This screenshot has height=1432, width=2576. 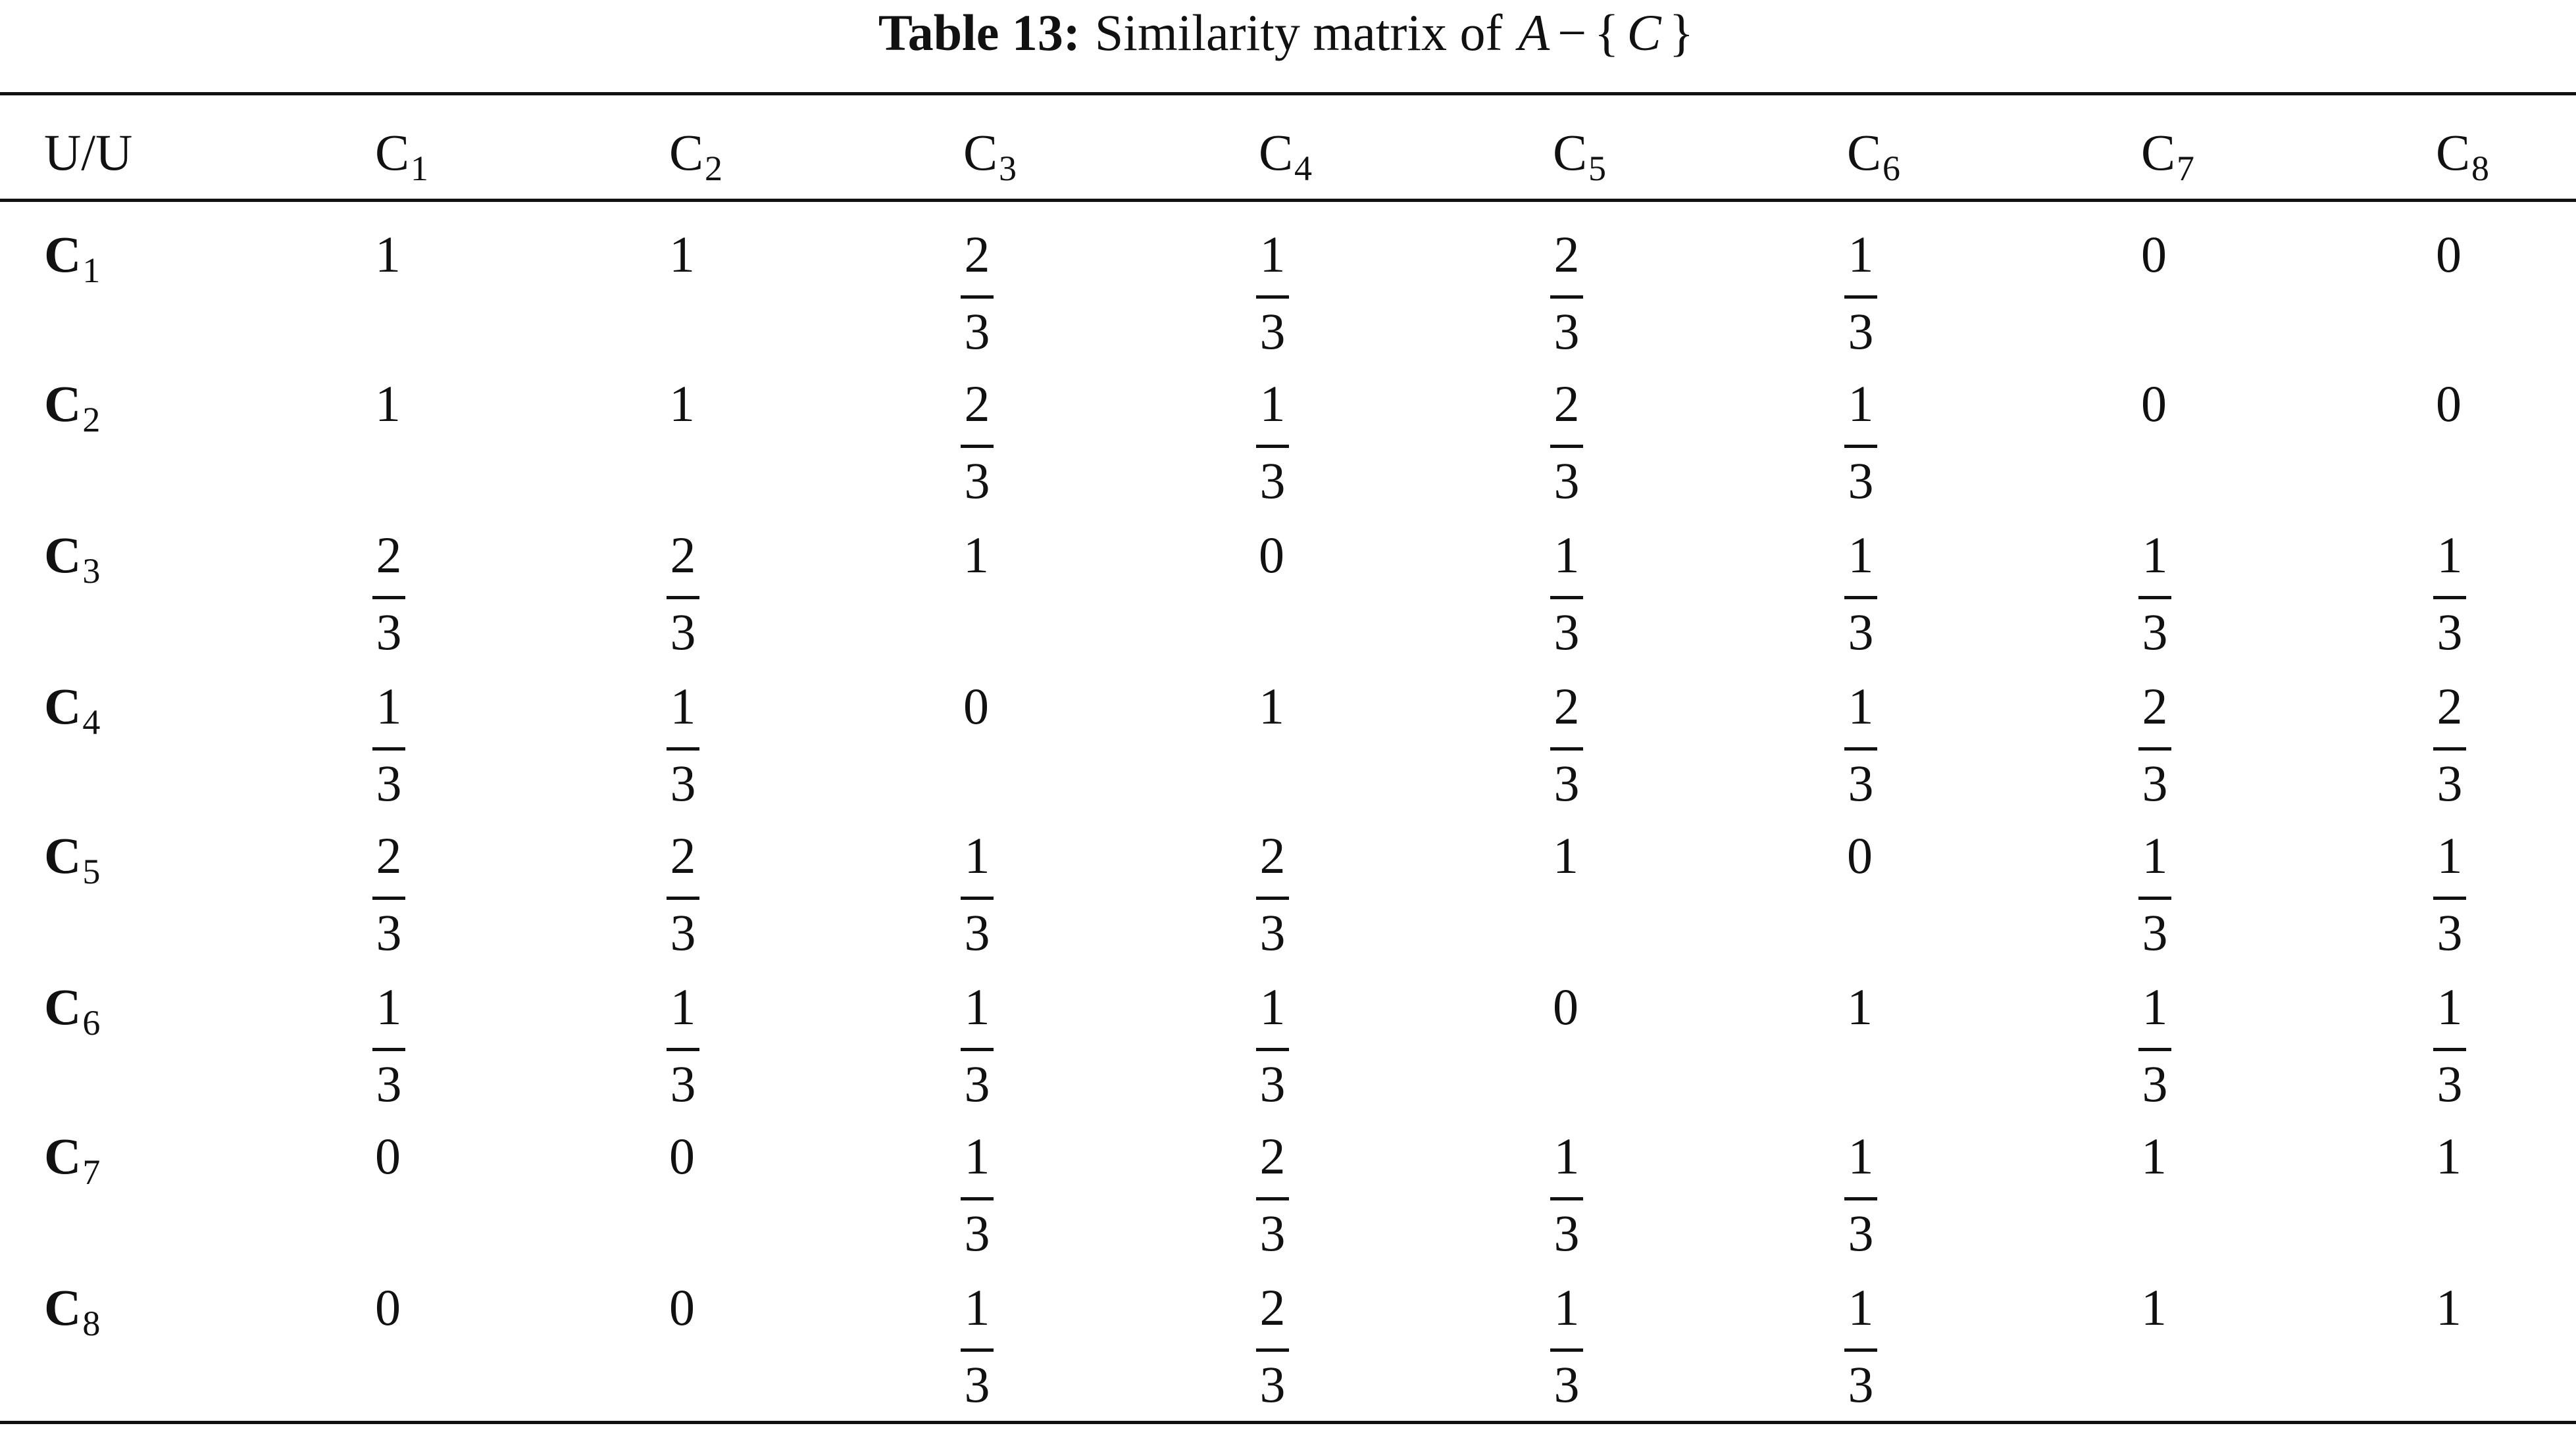 What do you see at coordinates (91, 722) in the screenshot?
I see `subscript: 4` at bounding box center [91, 722].